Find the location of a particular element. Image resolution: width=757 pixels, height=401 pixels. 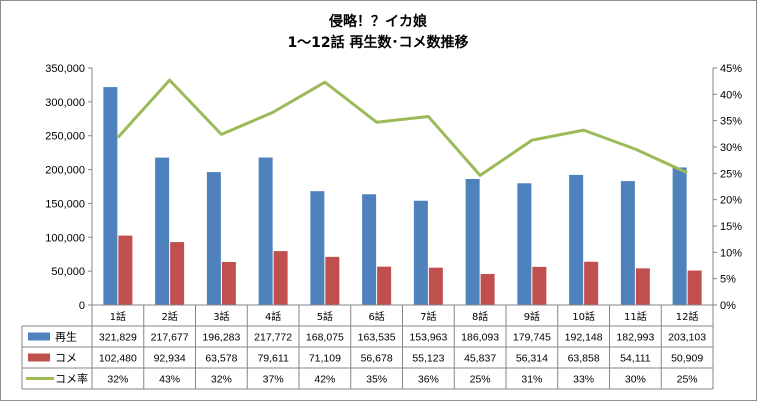

bar-9-views is located at coordinates (524, 244).